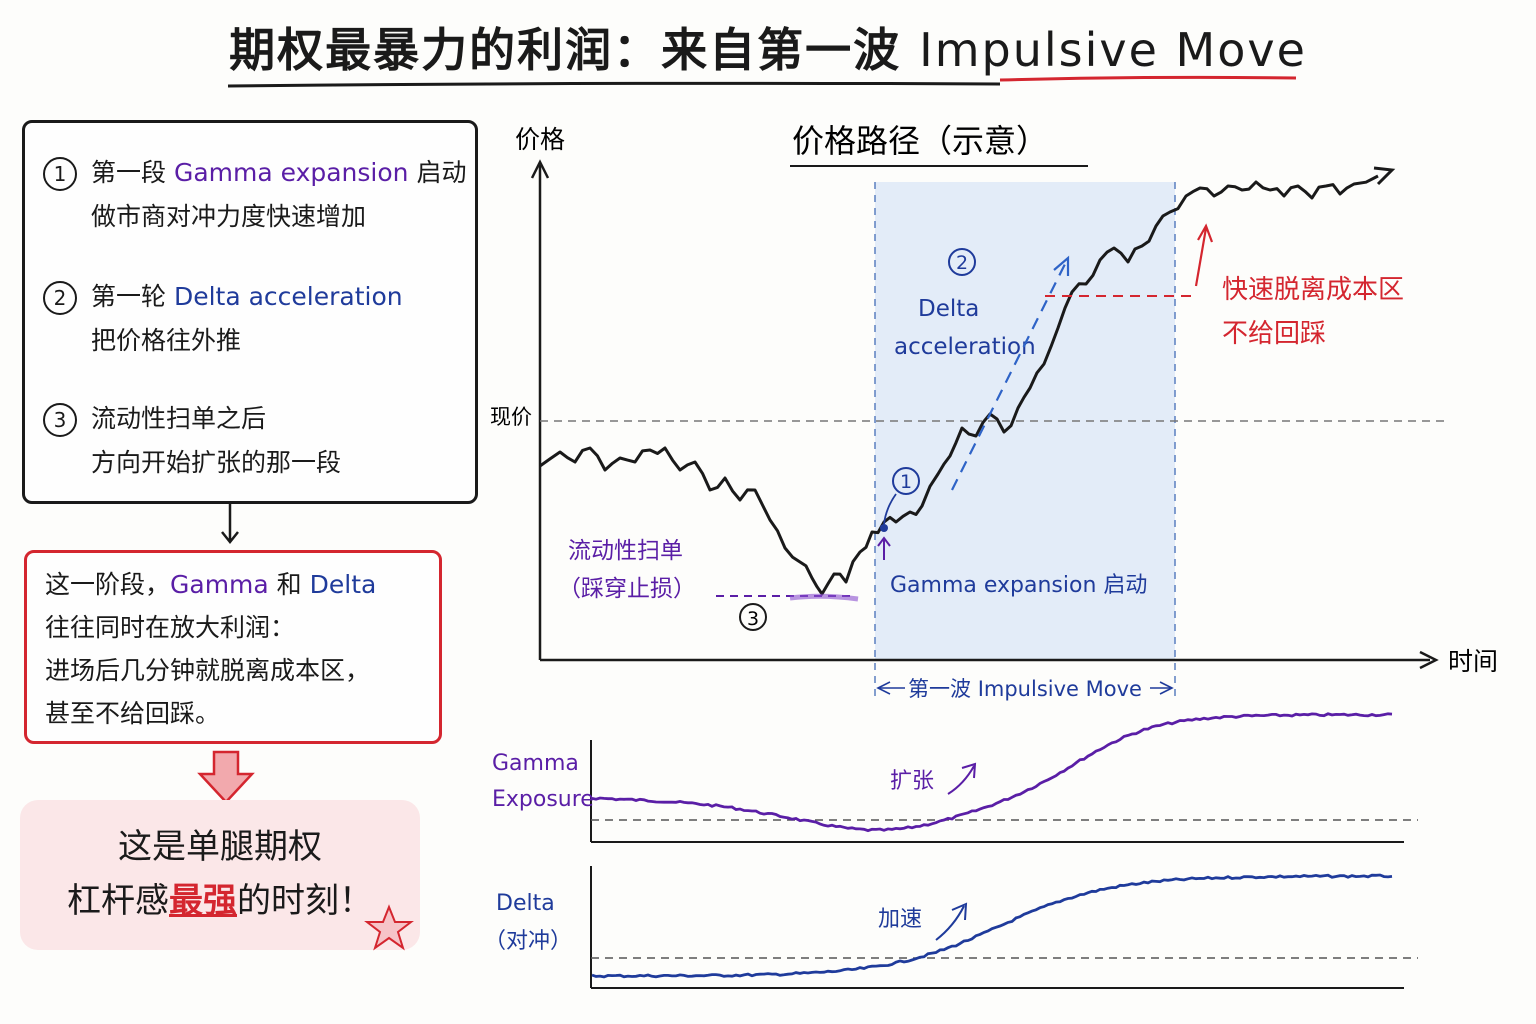  Describe the element at coordinates (129, 296) in the screenshot. I see `phase-2-prefix: 第一轮` at that location.